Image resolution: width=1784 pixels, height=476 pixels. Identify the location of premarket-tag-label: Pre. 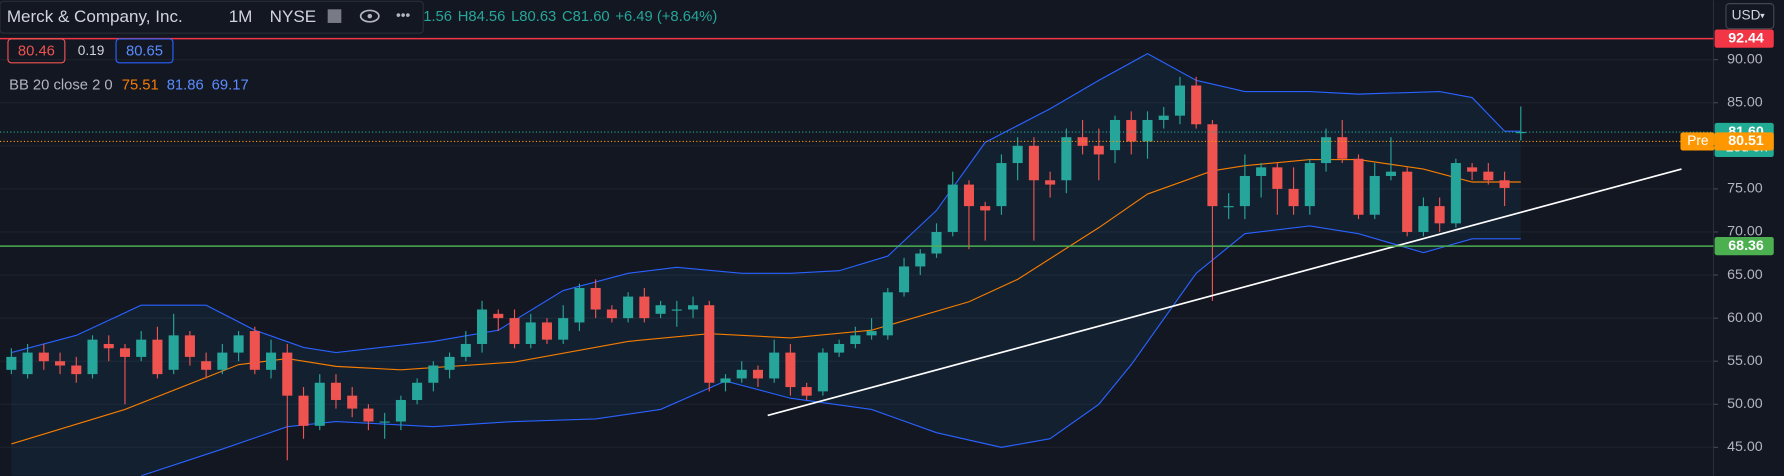
(1697, 140).